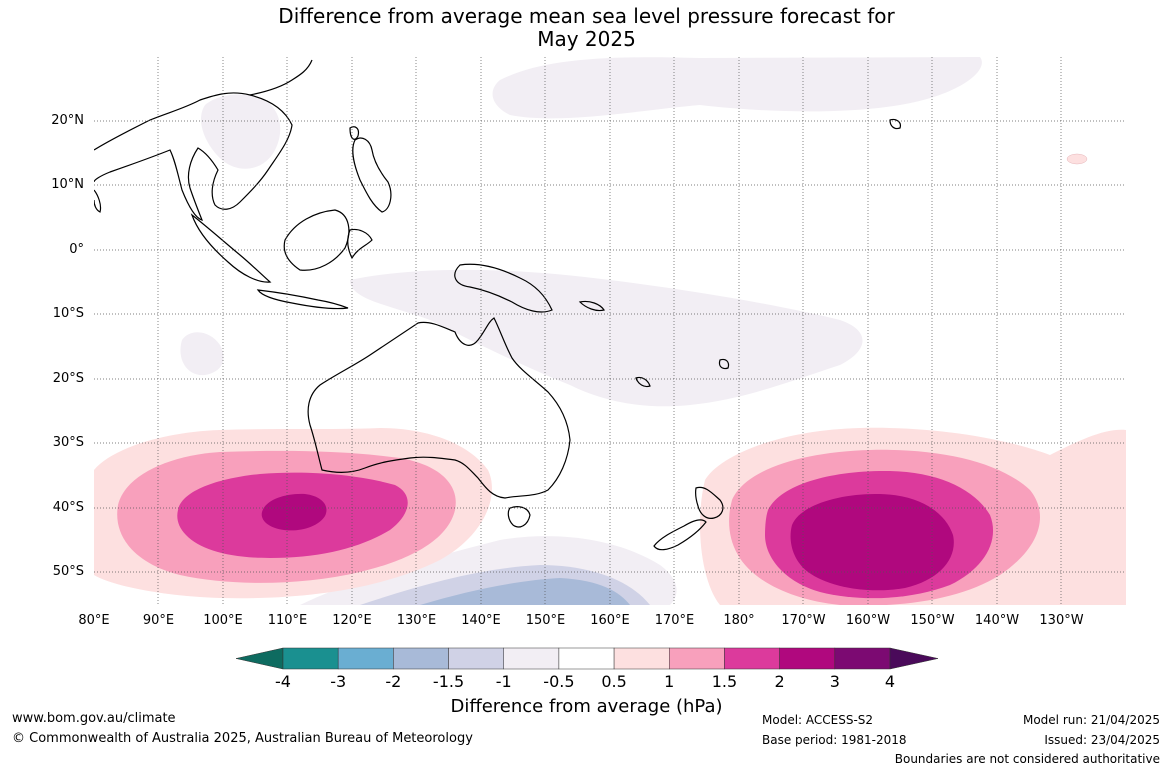 The image size is (1173, 770). Describe the element at coordinates (803, 620) in the screenshot. I see `lon-label: 170°W` at that location.